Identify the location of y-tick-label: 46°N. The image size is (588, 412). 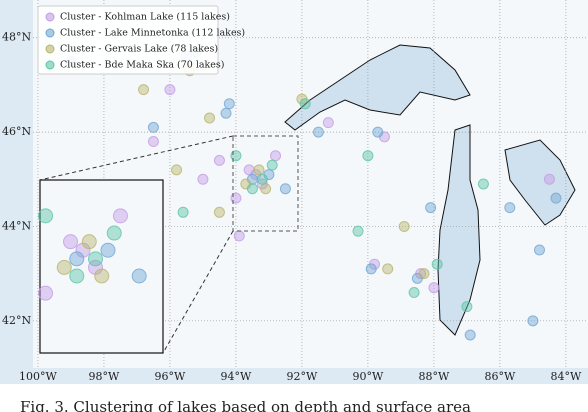
(16, 131).